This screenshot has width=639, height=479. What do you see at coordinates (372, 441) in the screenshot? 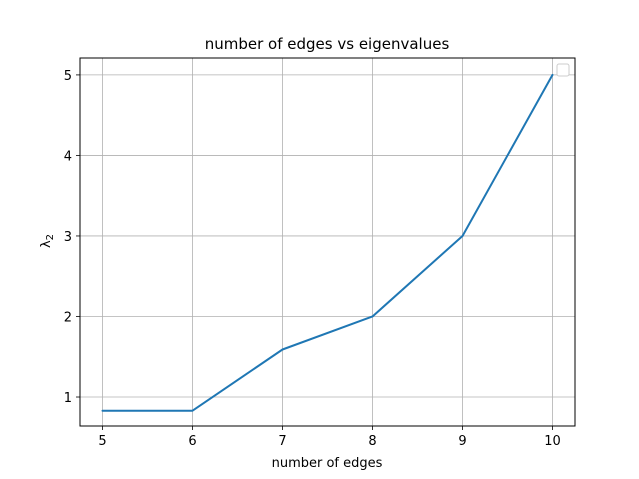
I see `x-tick-label: 8` at bounding box center [372, 441].